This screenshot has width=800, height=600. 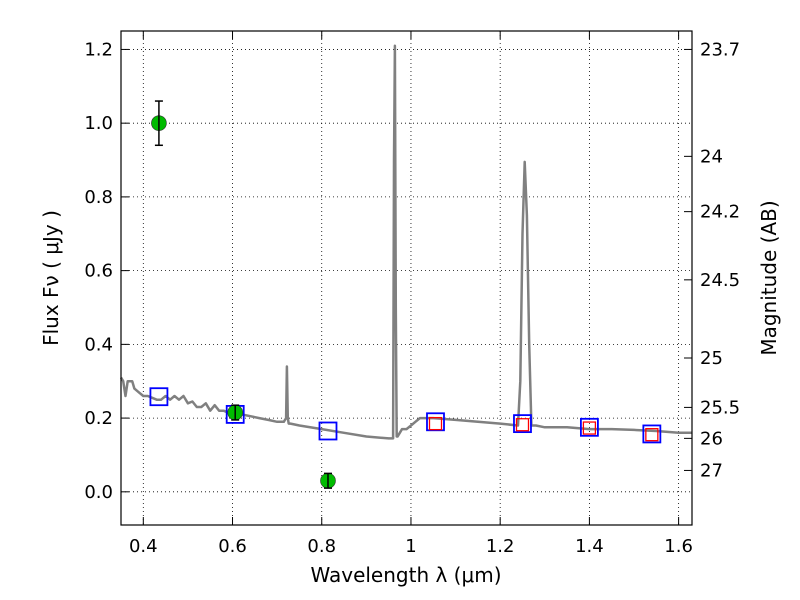 I want to click on y-axis-label: Flux Fν ( μJy ), so click(x=51, y=278).